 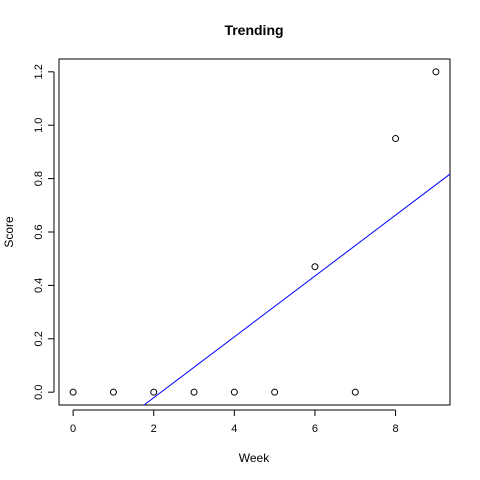 What do you see at coordinates (9, 232) in the screenshot?
I see `y-axis-label: Score` at bounding box center [9, 232].